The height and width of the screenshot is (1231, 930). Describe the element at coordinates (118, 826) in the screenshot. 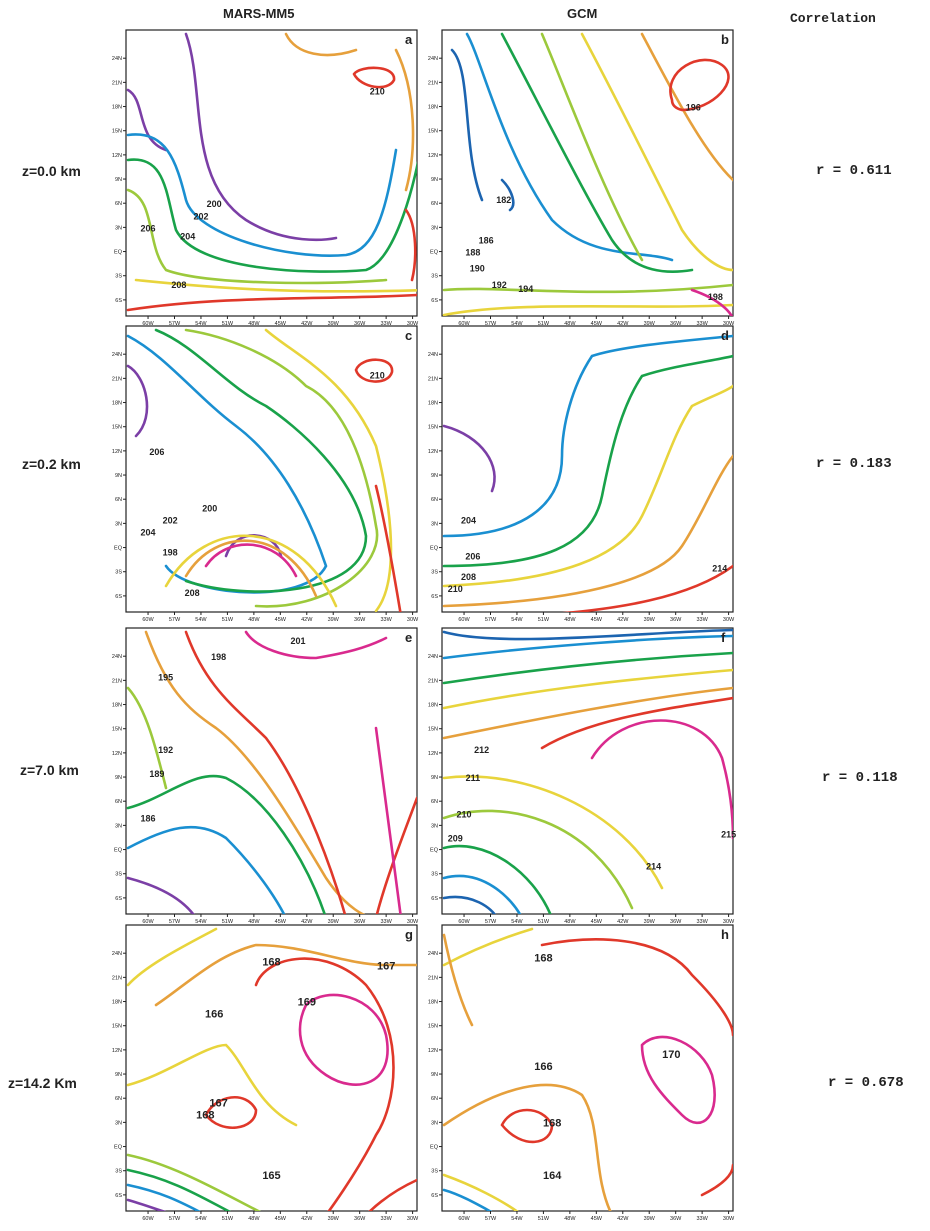

I see `lat-tick-label: 3N` at that location.